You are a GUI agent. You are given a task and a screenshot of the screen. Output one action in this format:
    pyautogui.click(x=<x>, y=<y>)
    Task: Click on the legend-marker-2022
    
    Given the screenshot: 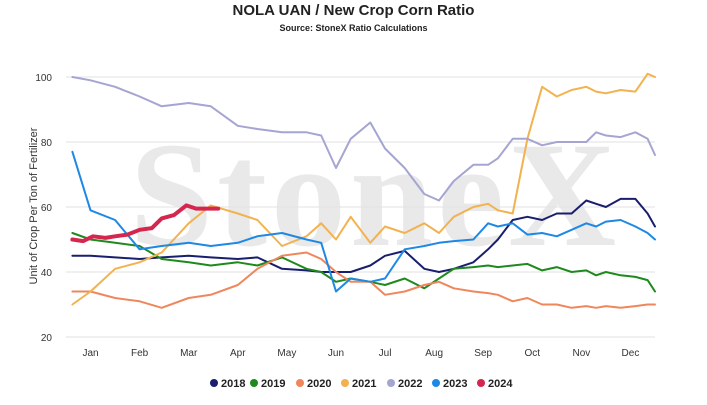 What is the action you would take?
    pyautogui.click(x=391, y=383)
    